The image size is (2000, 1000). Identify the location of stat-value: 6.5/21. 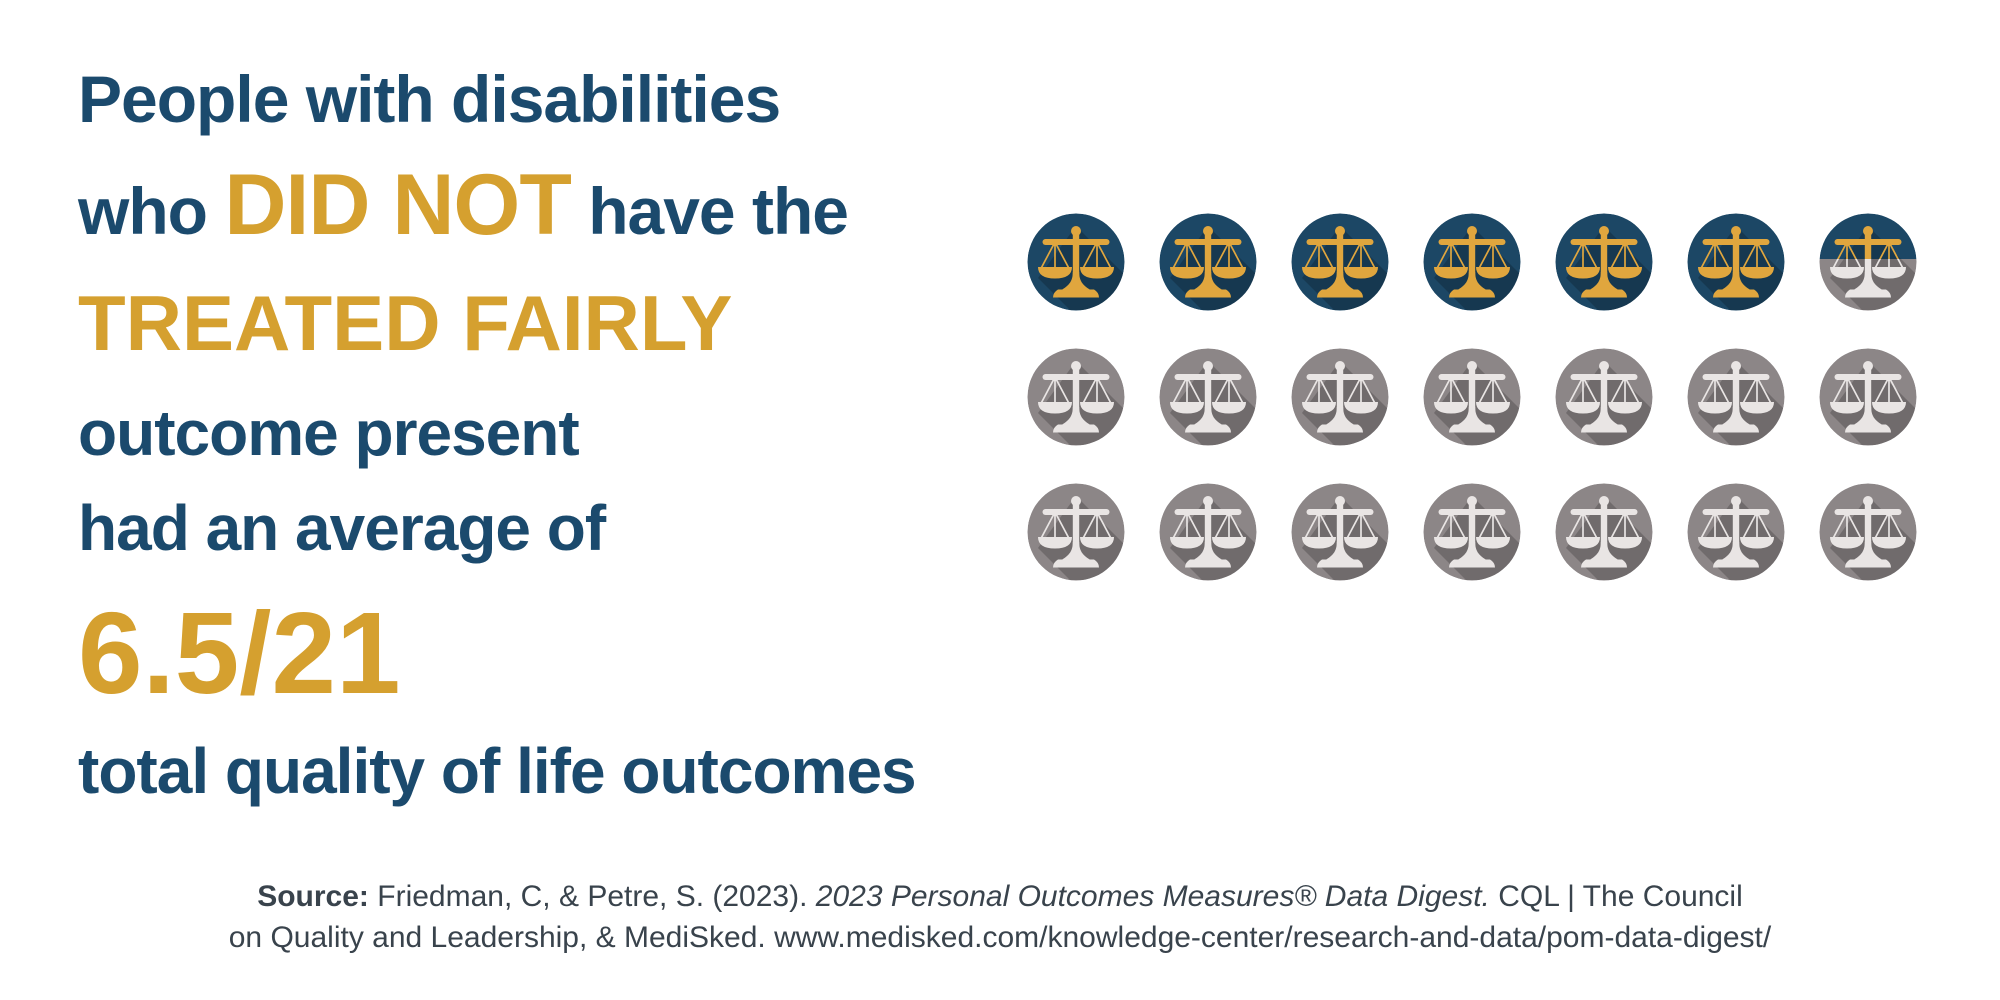
(239, 653).